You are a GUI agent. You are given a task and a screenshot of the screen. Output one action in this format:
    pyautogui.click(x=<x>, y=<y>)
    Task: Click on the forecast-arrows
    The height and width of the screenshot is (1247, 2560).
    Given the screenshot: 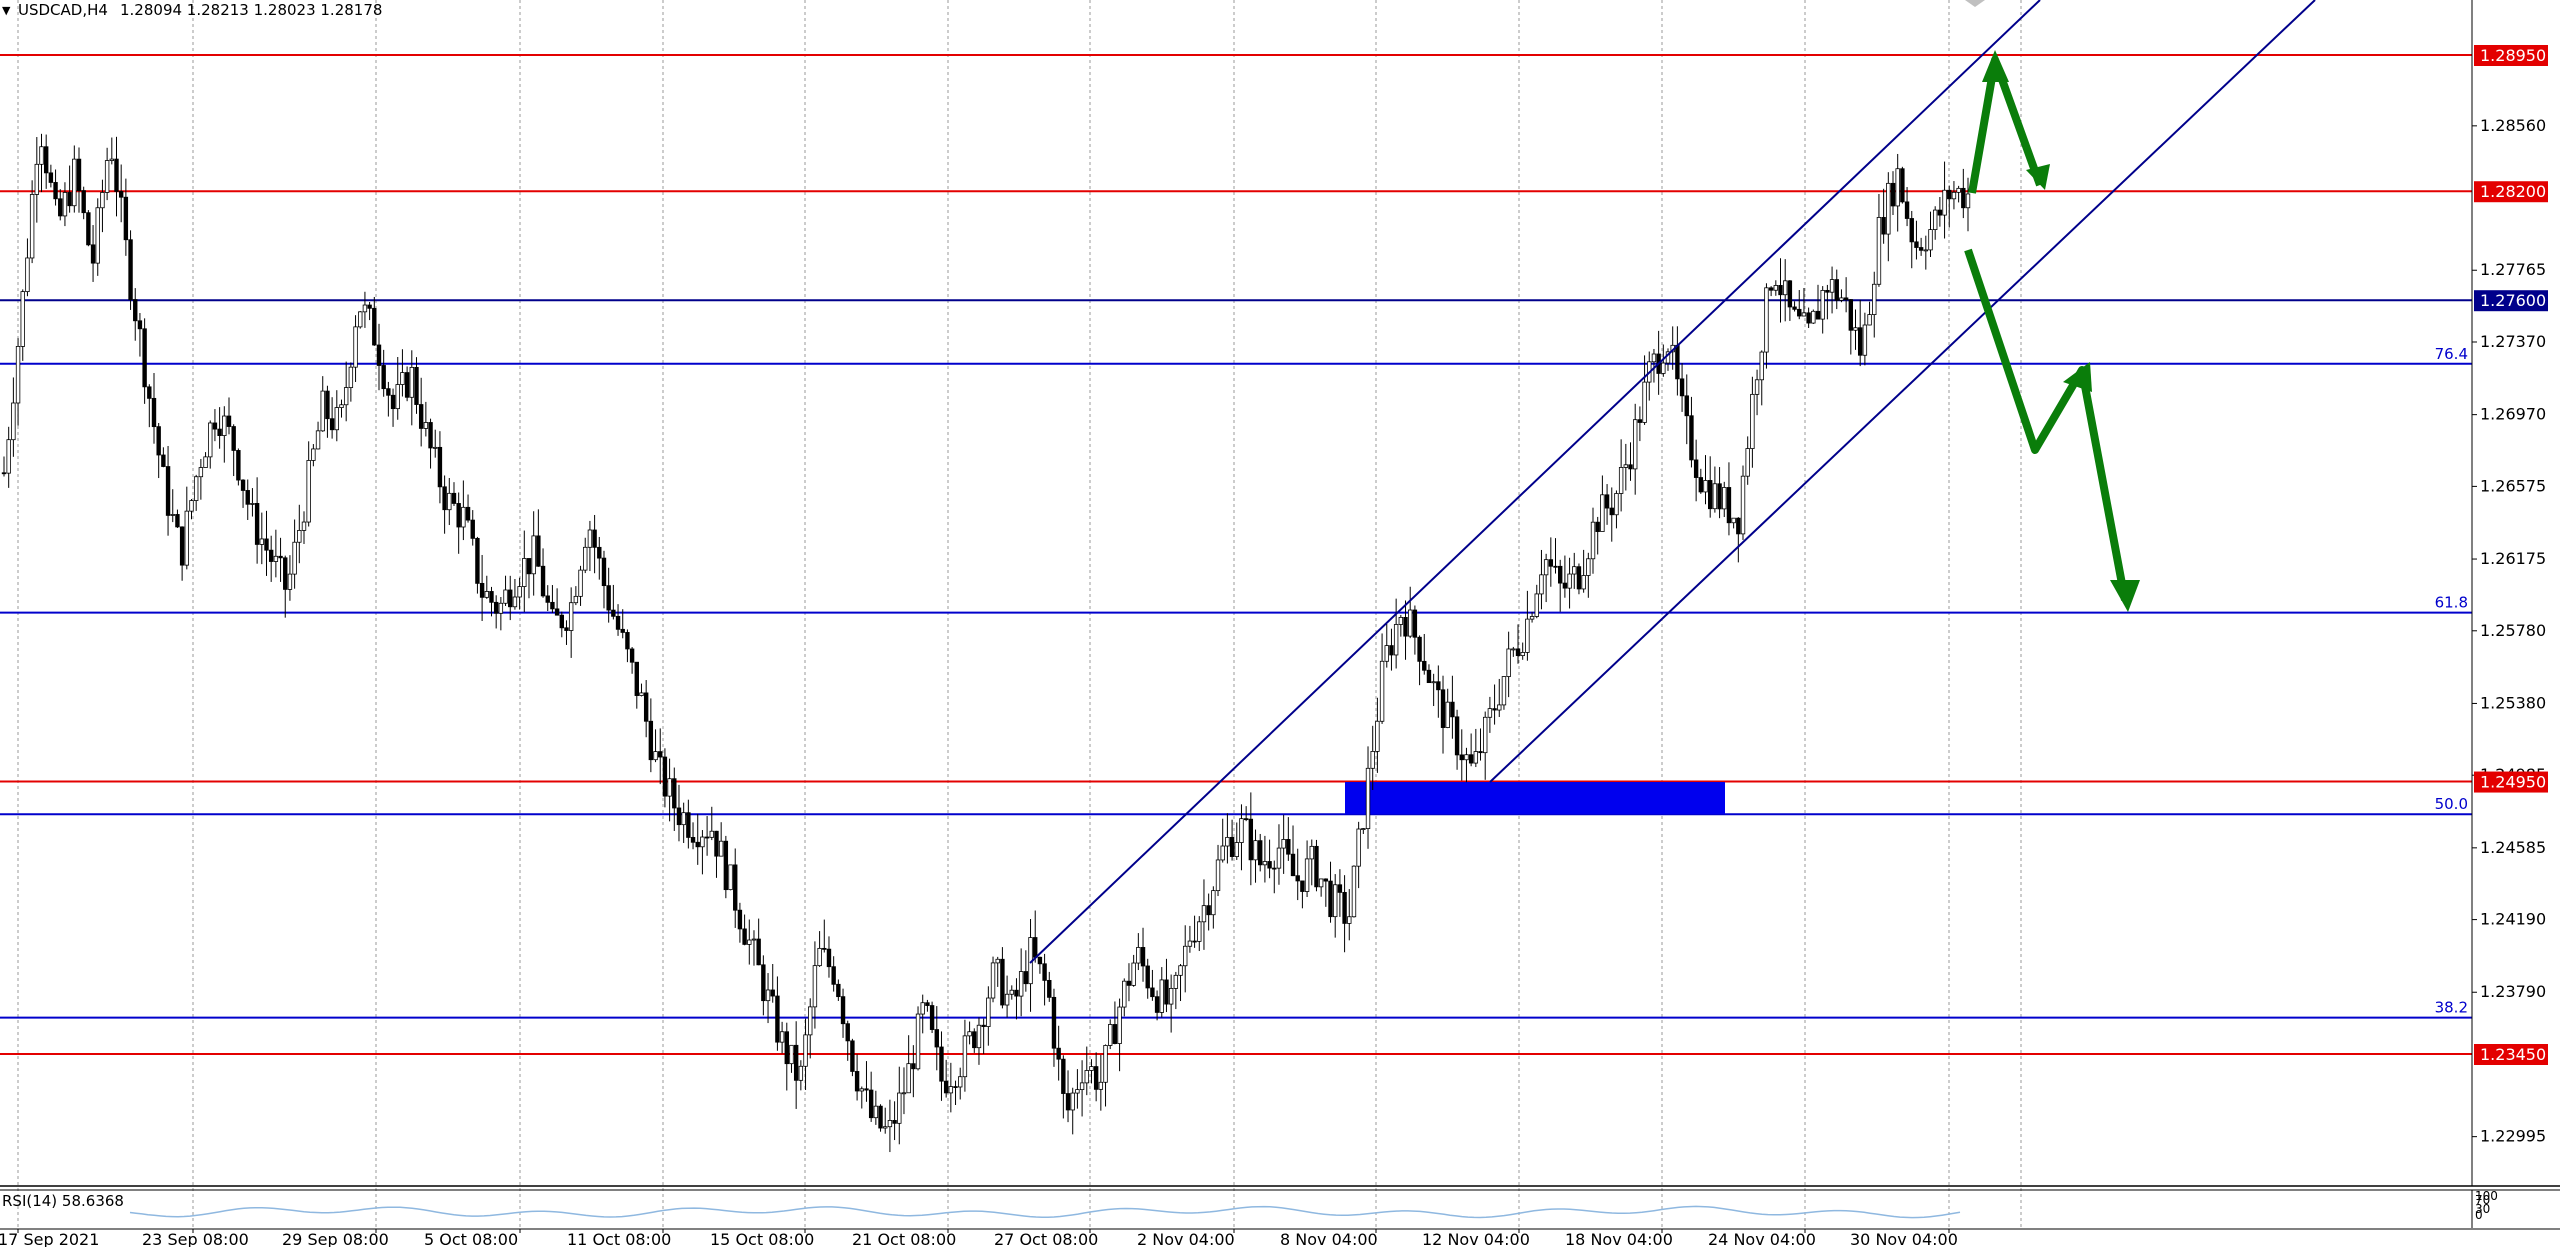 What is the action you would take?
    pyautogui.click(x=2052, y=331)
    